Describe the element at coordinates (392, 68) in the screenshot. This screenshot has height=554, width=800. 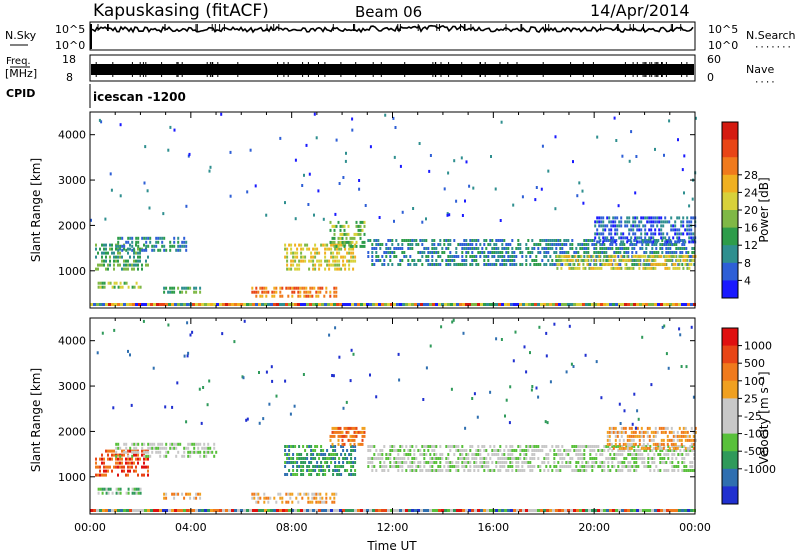
I see `freq-panel-frame` at that location.